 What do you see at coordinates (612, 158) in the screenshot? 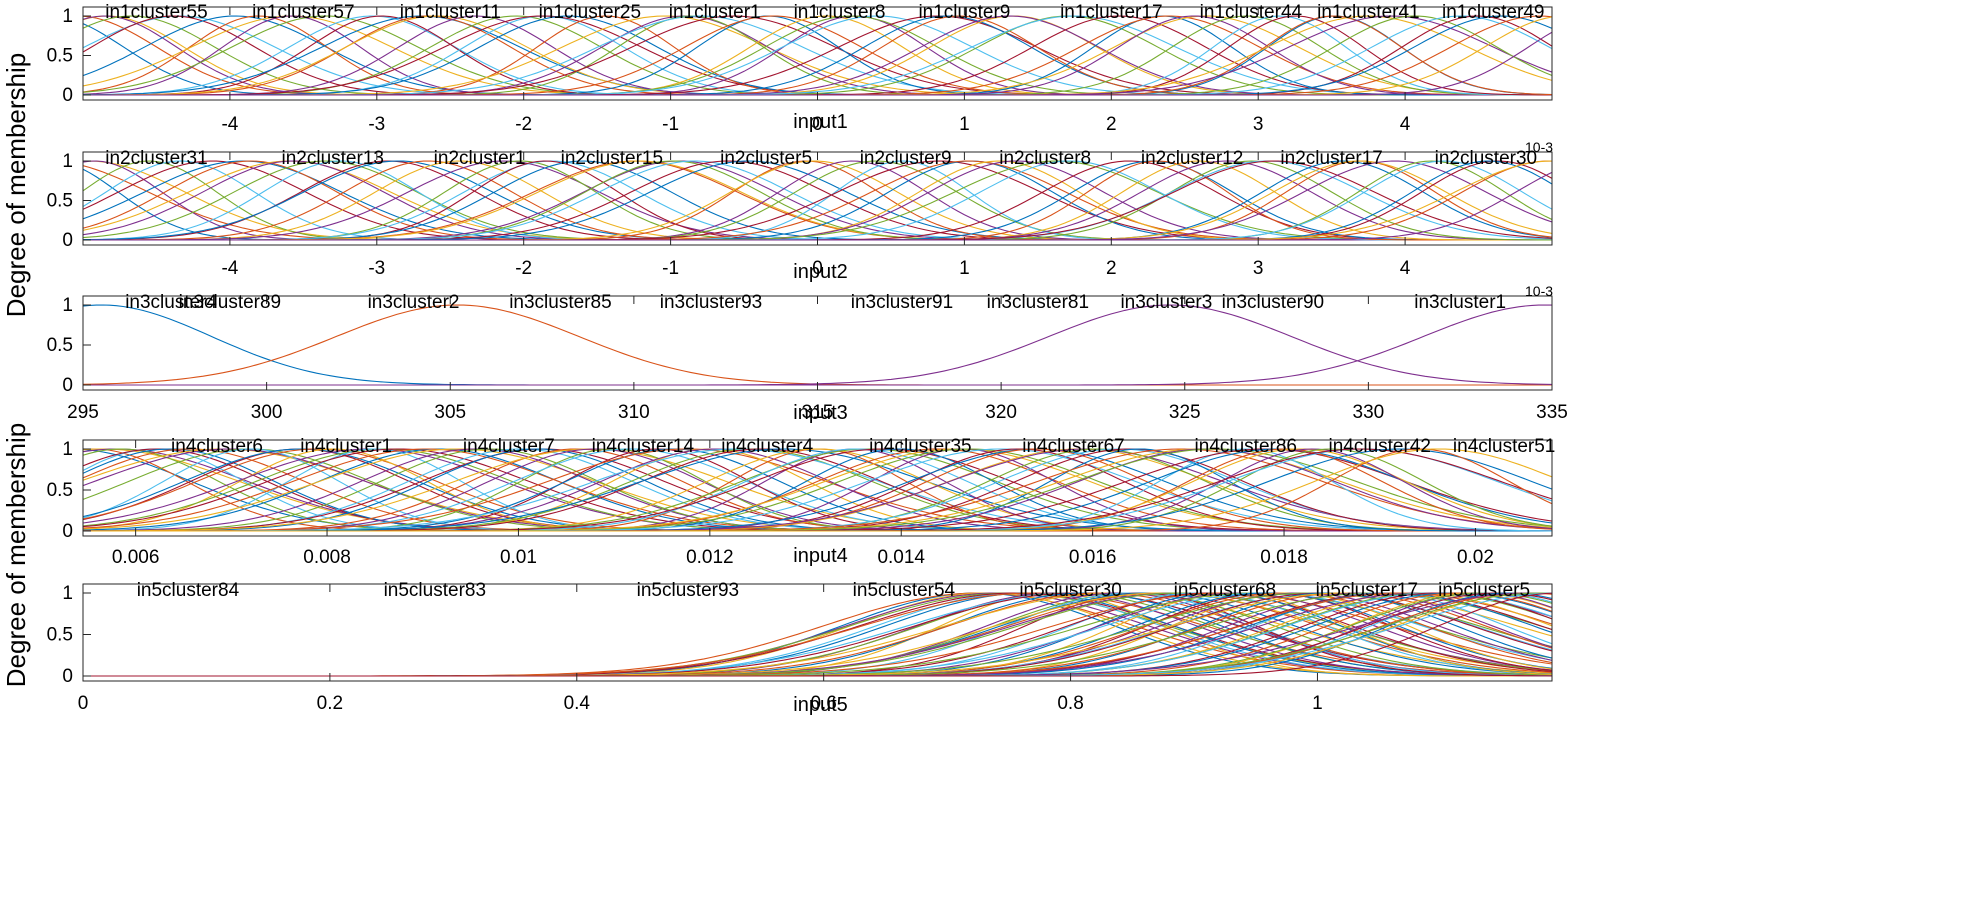
I see `membership-label: in2cluster15` at bounding box center [612, 158].